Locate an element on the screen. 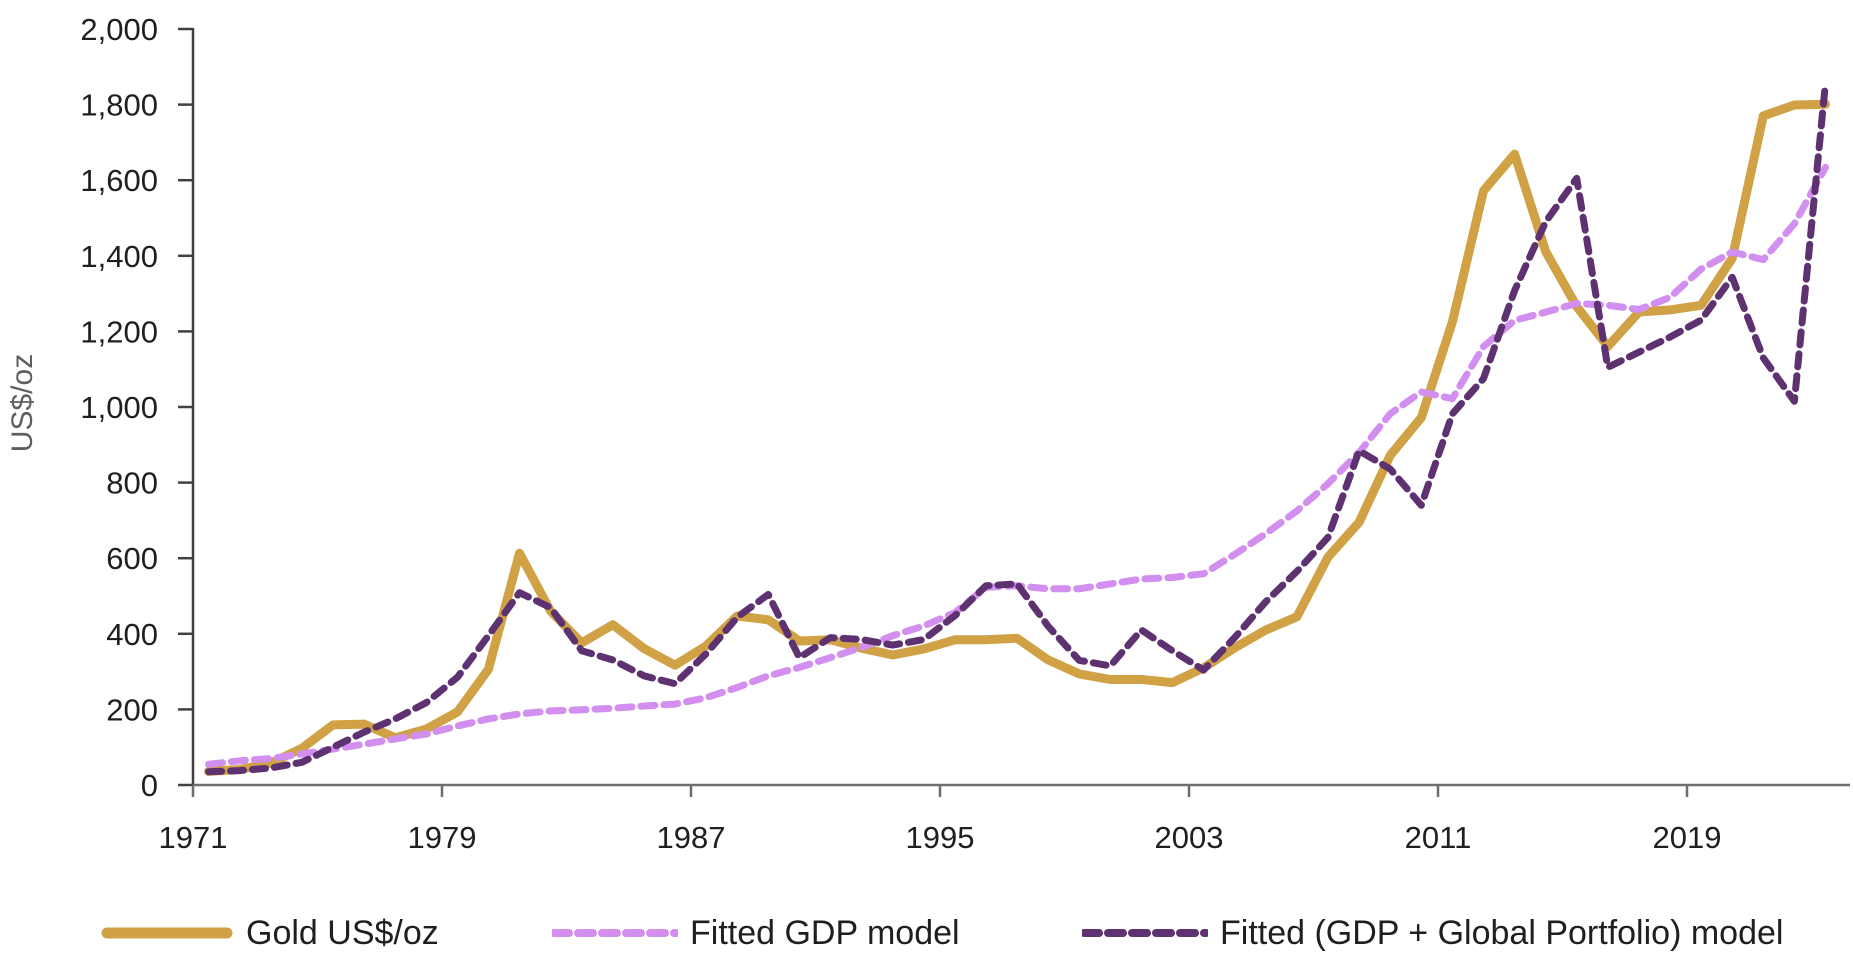 Image resolution: width=1853 pixels, height=966 pixels. y-tick-label: 0 is located at coordinates (149, 785).